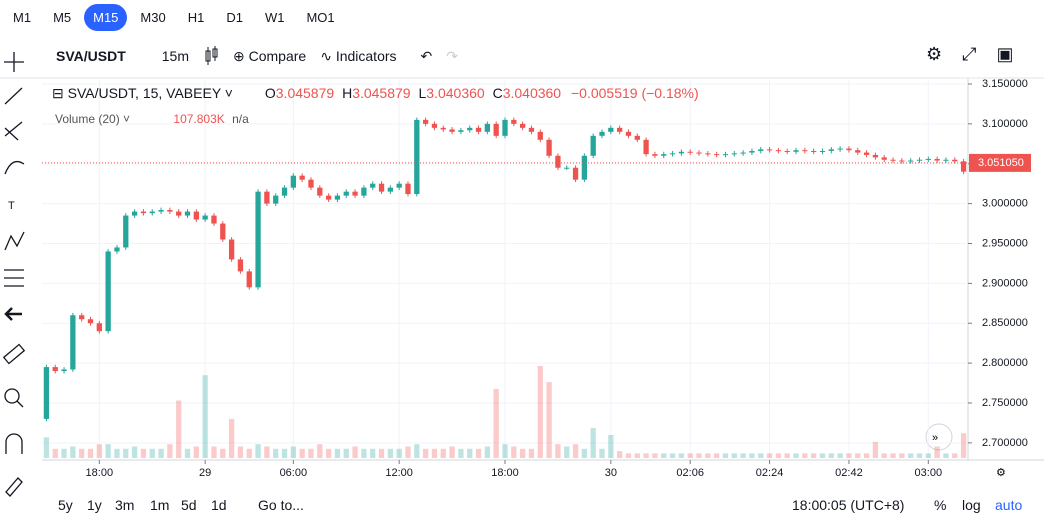 The width and height of the screenshot is (1044, 524). Describe the element at coordinates (426, 55) in the screenshot. I see `undo: ↶` at that location.